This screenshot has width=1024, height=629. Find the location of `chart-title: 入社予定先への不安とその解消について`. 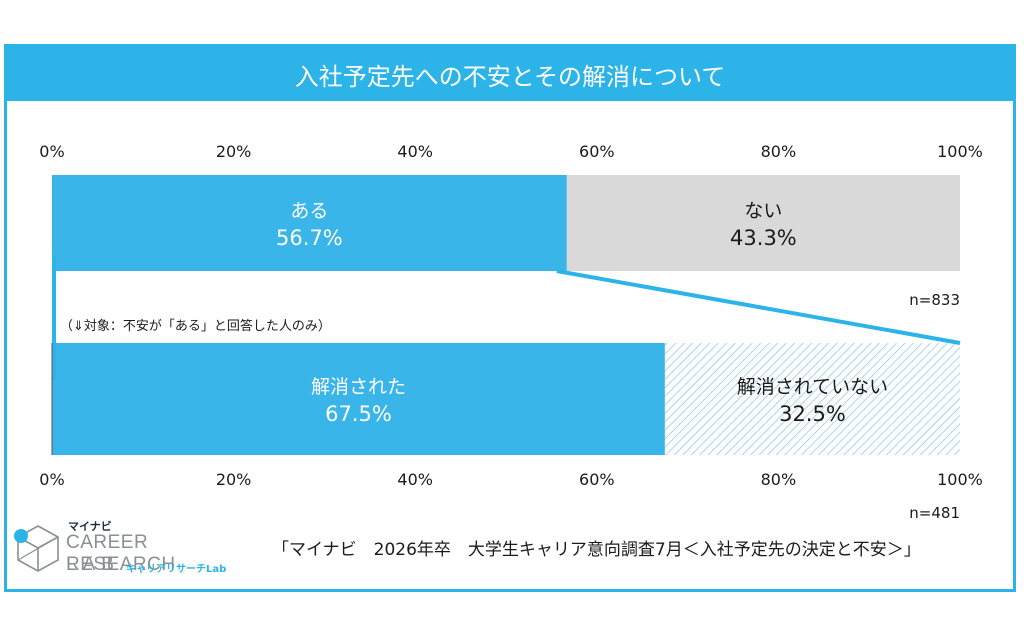

chart-title: 入社予定先への不安とその解消について is located at coordinates (510, 74).